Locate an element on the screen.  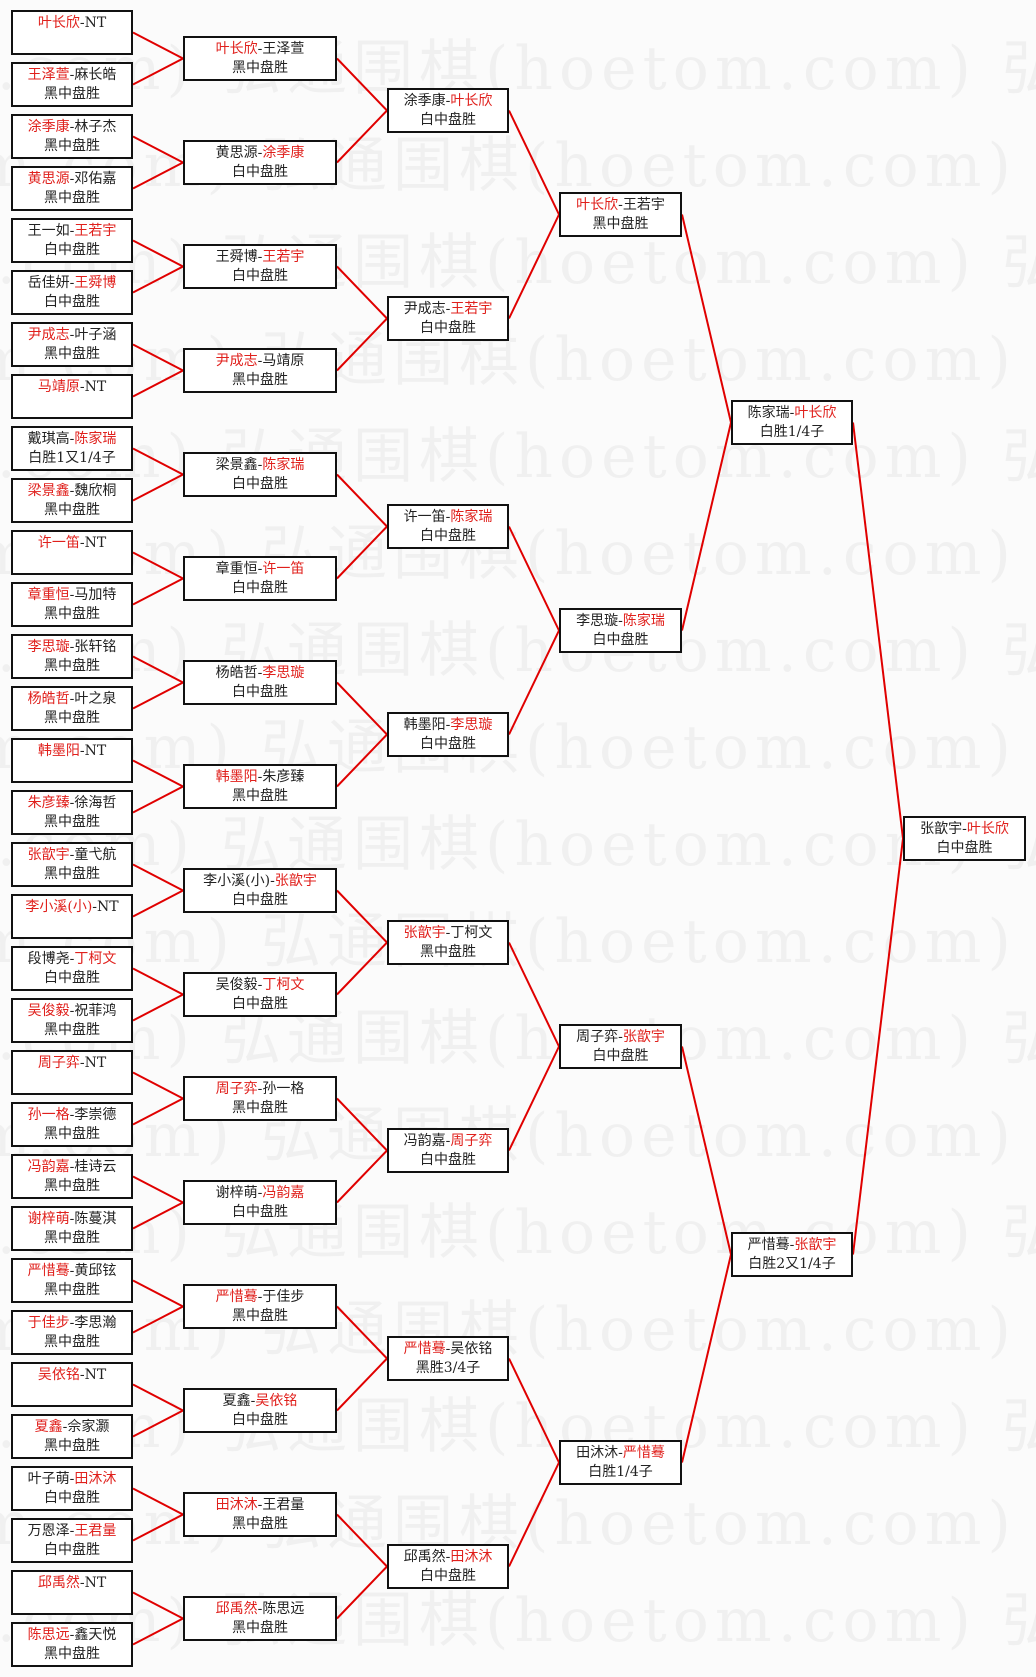
match-box-round1: 谢梓萌-陈蔓淇 黑中盘胜 is located at coordinates (72, 1228).